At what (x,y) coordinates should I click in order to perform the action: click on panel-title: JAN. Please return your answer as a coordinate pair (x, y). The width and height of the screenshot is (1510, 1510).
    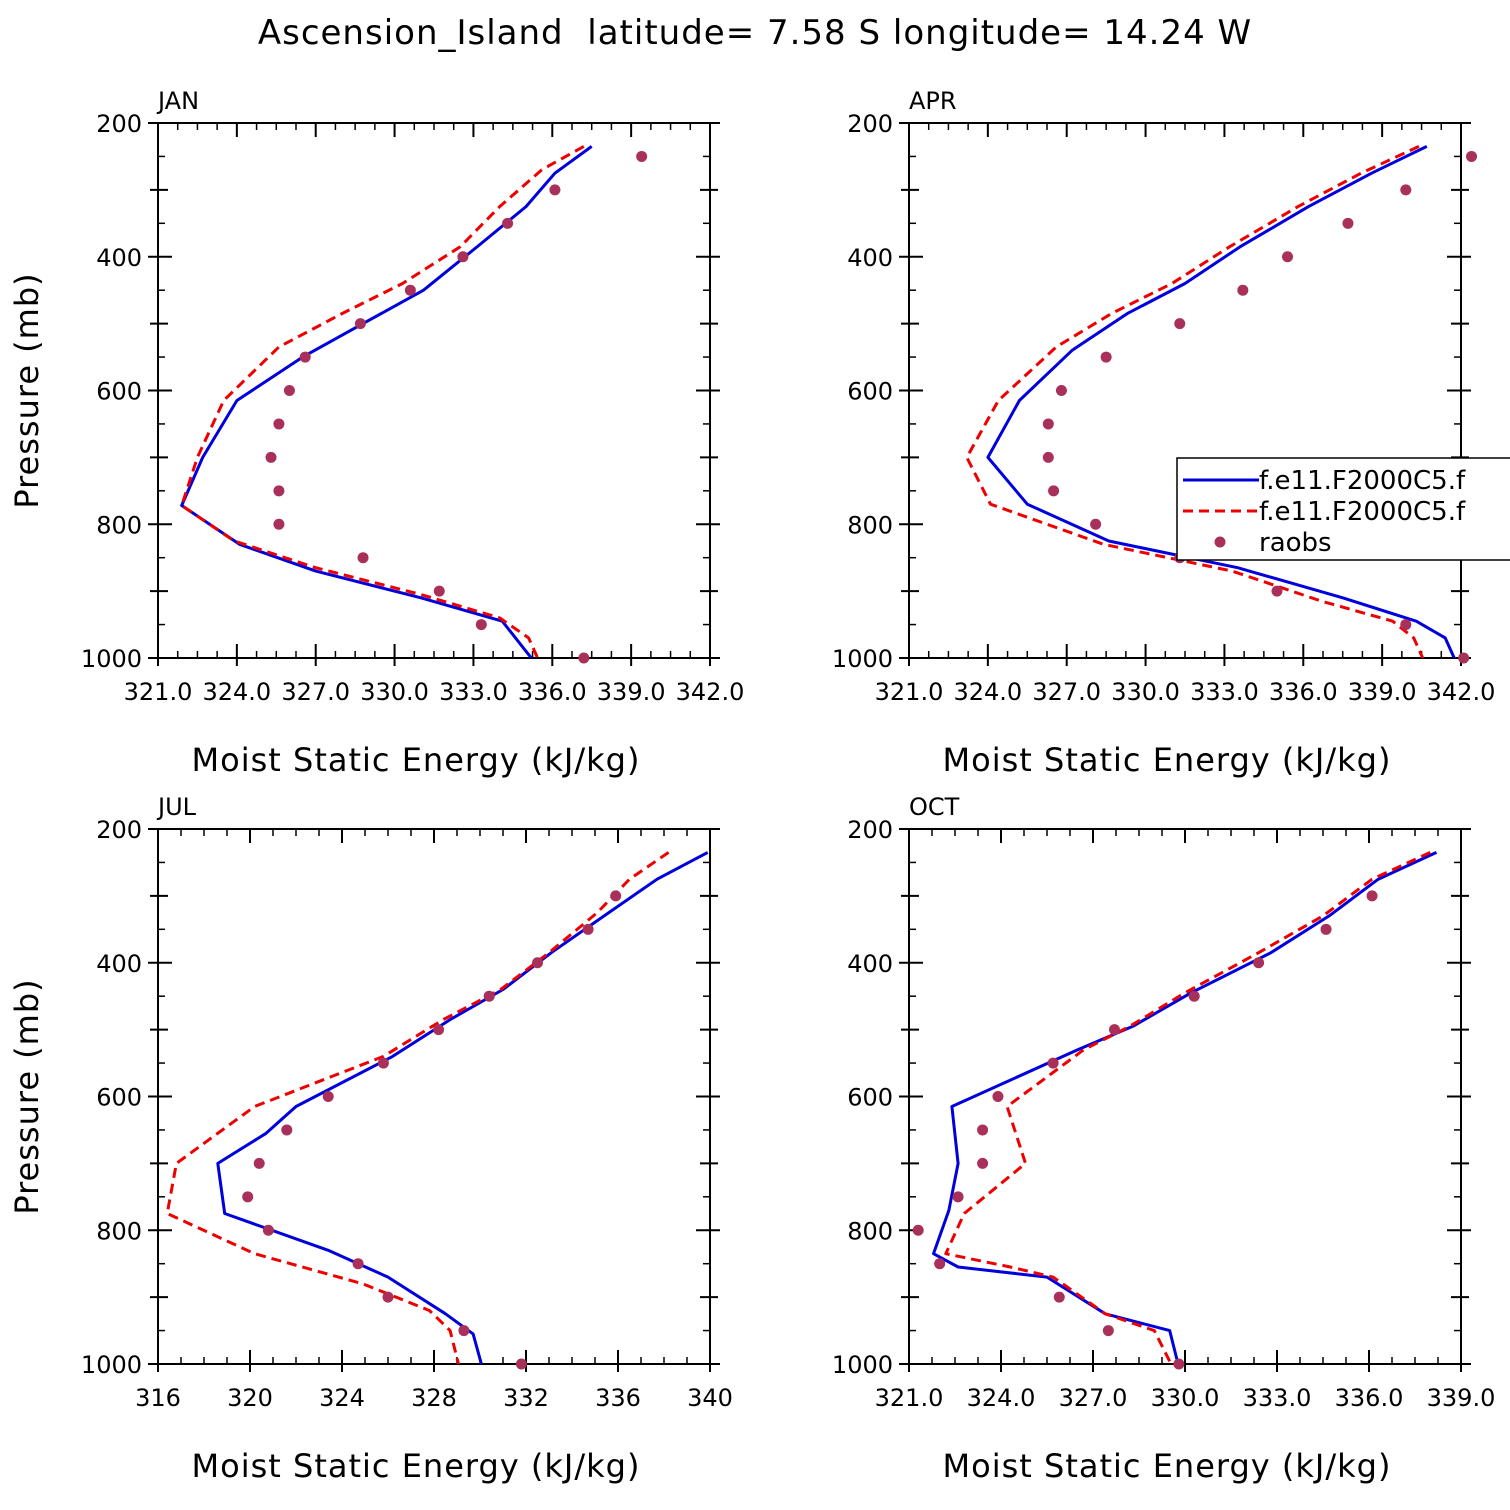
    Looking at the image, I should click on (177, 101).